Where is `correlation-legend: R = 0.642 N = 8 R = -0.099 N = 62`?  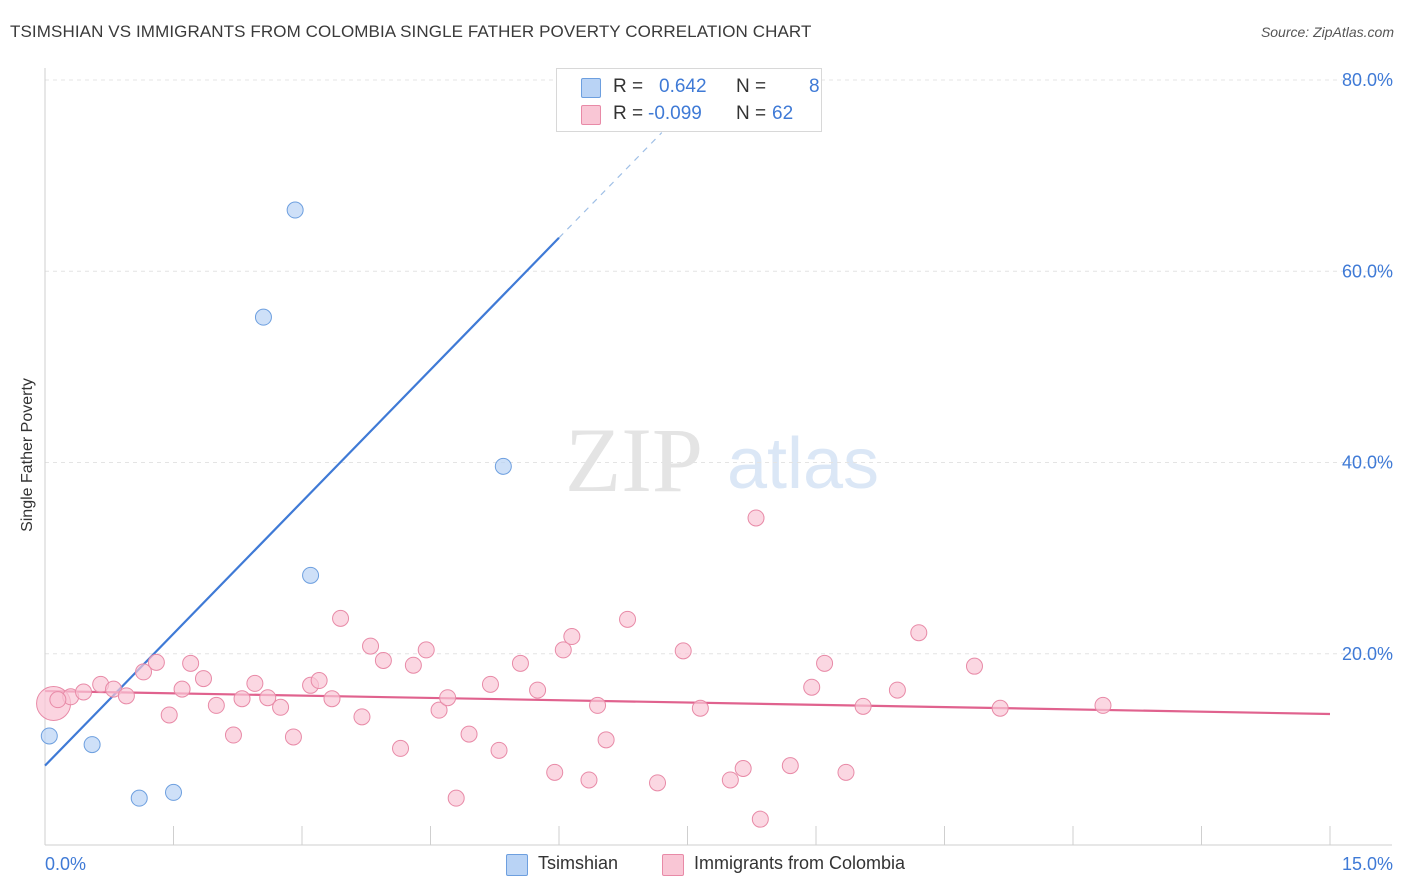 correlation-legend: R = 0.642 N = 8 R = -0.099 N = 62 is located at coordinates (689, 100).